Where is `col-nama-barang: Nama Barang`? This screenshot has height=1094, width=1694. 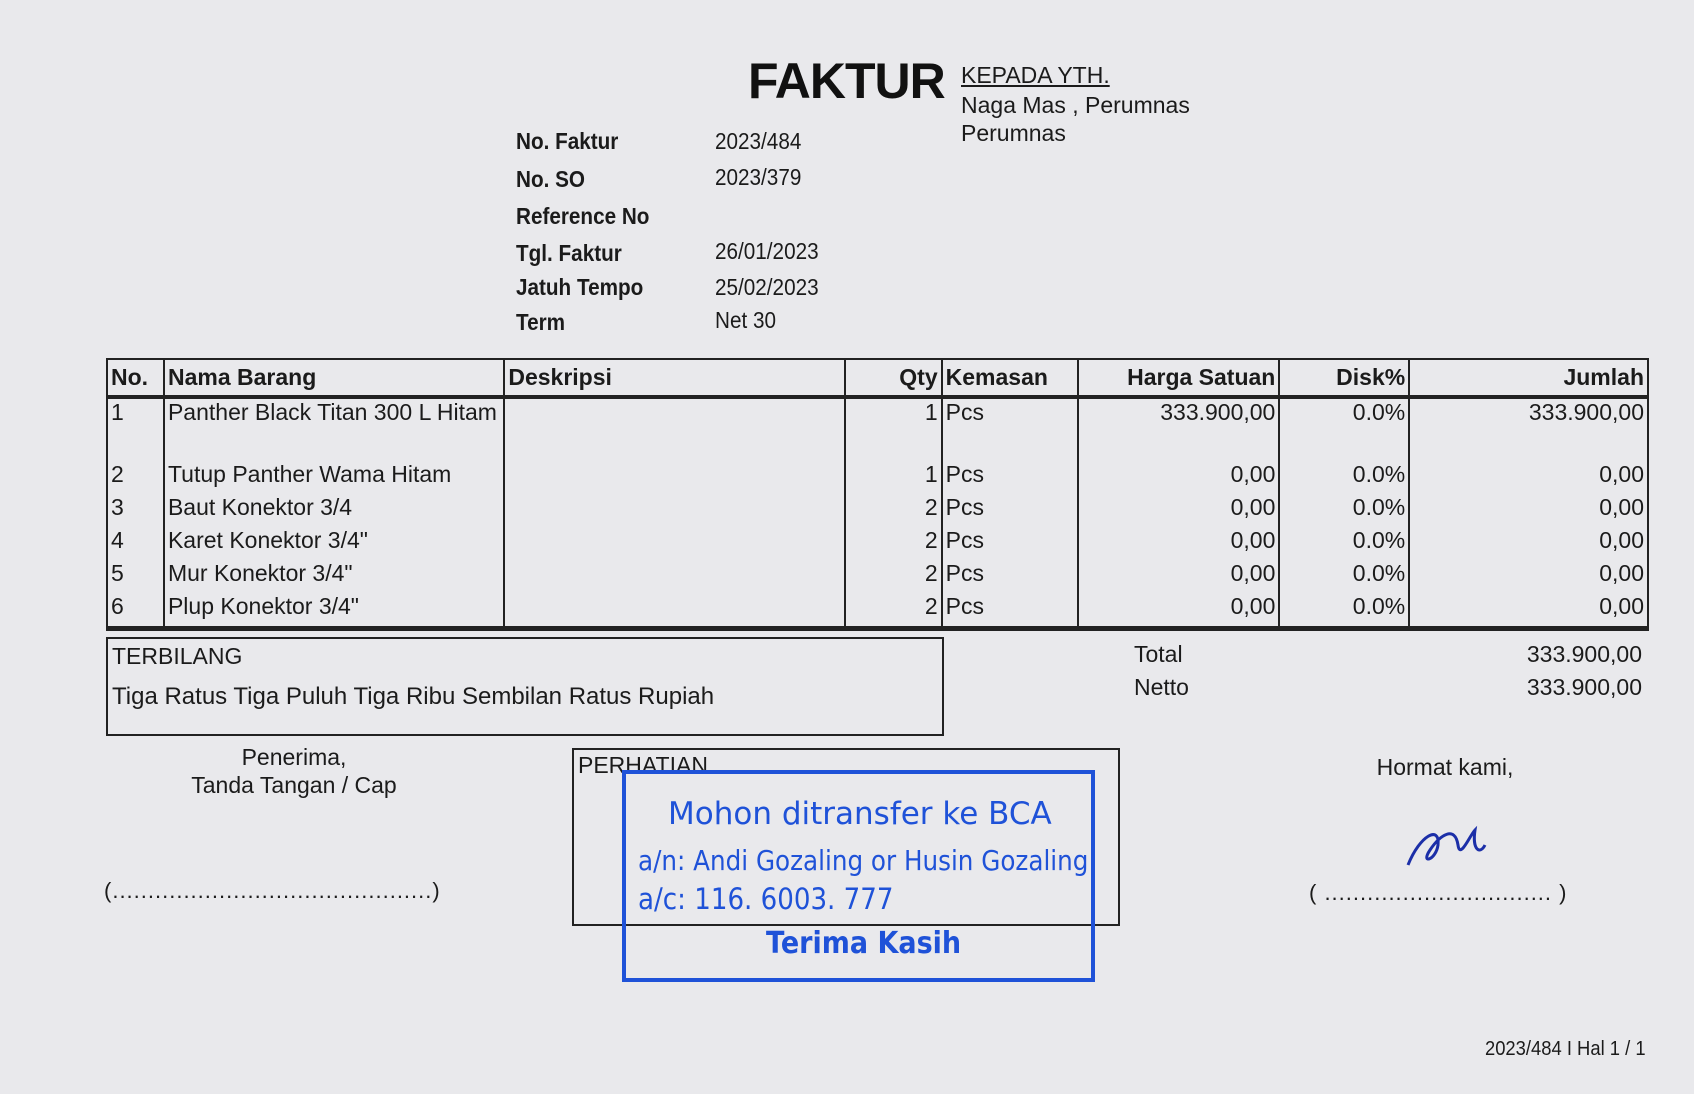
col-nama-barang: Nama Barang is located at coordinates (334, 378).